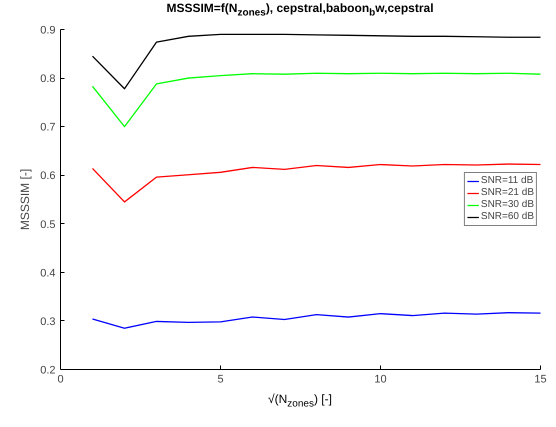 This screenshot has width=556, height=427. What do you see at coordinates (300, 10) in the screenshot?
I see `chart-title: MSSSIM=f(N$_{zones}$), cepstral,baboon$_{b}$w,cepstral` at bounding box center [300, 10].